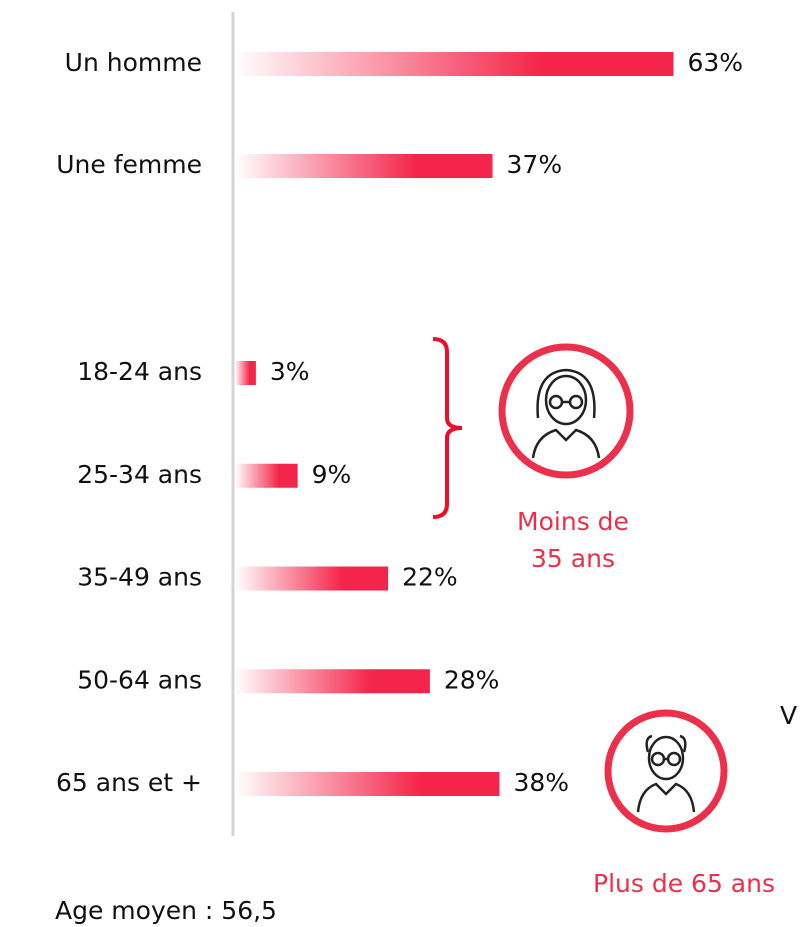 The width and height of the screenshot is (805, 927). I want to click on old-label: Plus de 65 ans, so click(684, 883).